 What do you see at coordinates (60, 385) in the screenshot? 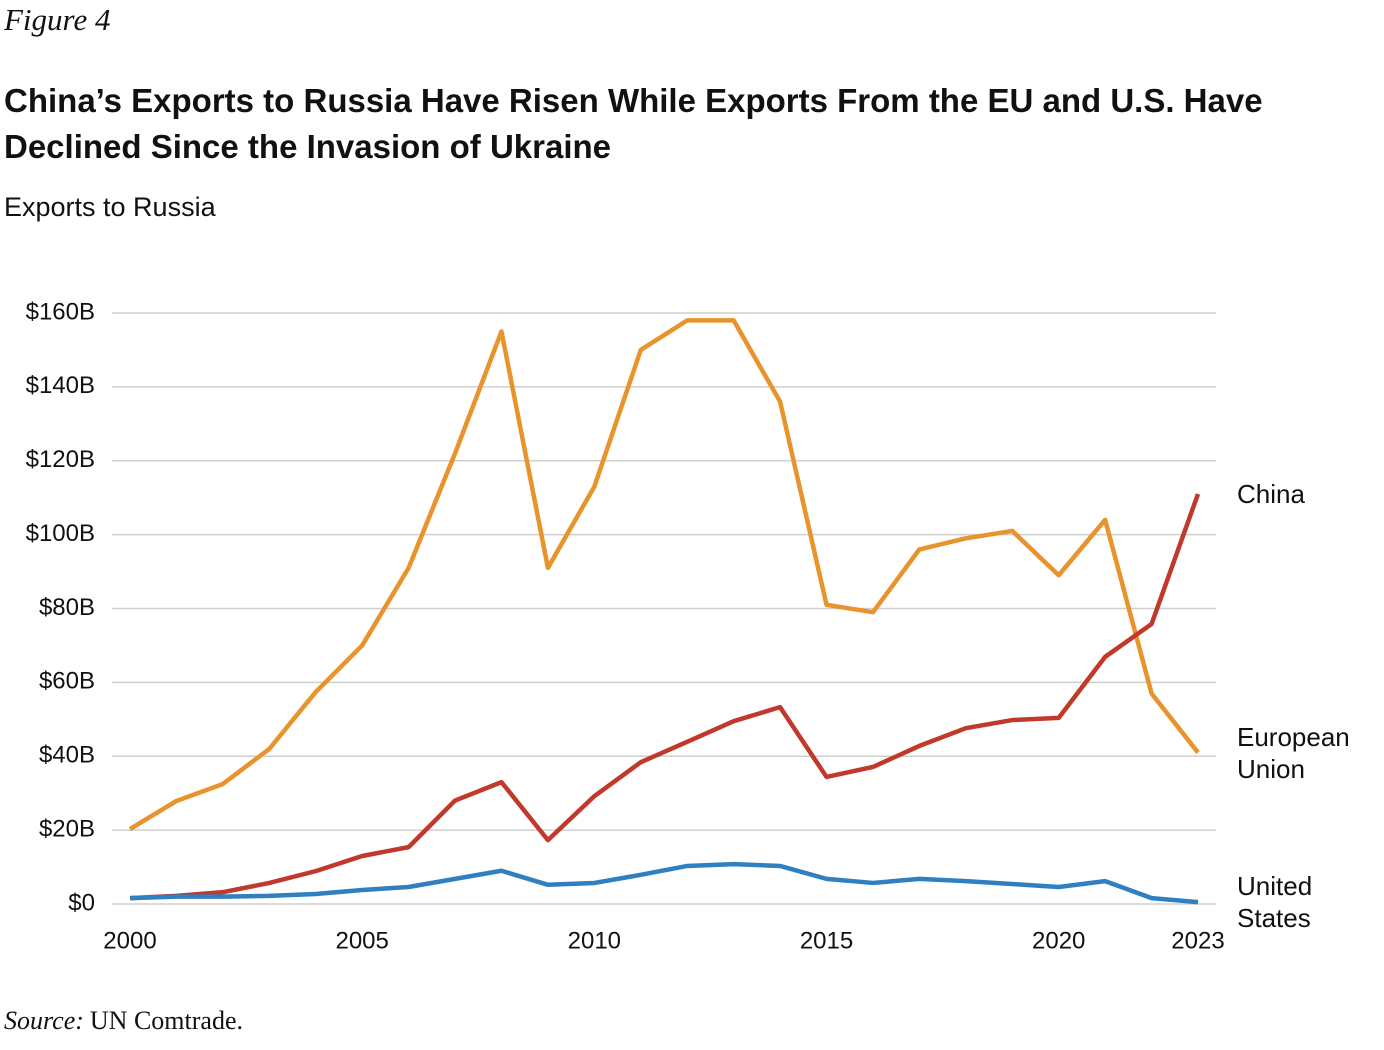
I see `y-tick-label: $140B` at bounding box center [60, 385].